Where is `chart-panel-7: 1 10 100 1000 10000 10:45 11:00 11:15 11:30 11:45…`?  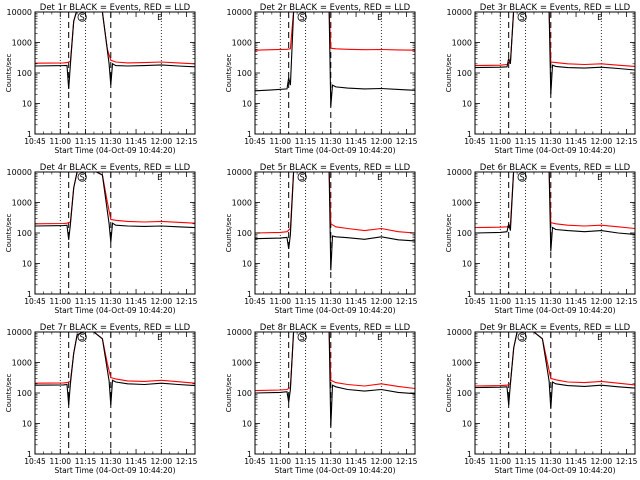 chart-panel-7: 1 10 100 1000 10000 10:45 11:00 11:15 11:30 11:45… is located at coordinates (101, 399).